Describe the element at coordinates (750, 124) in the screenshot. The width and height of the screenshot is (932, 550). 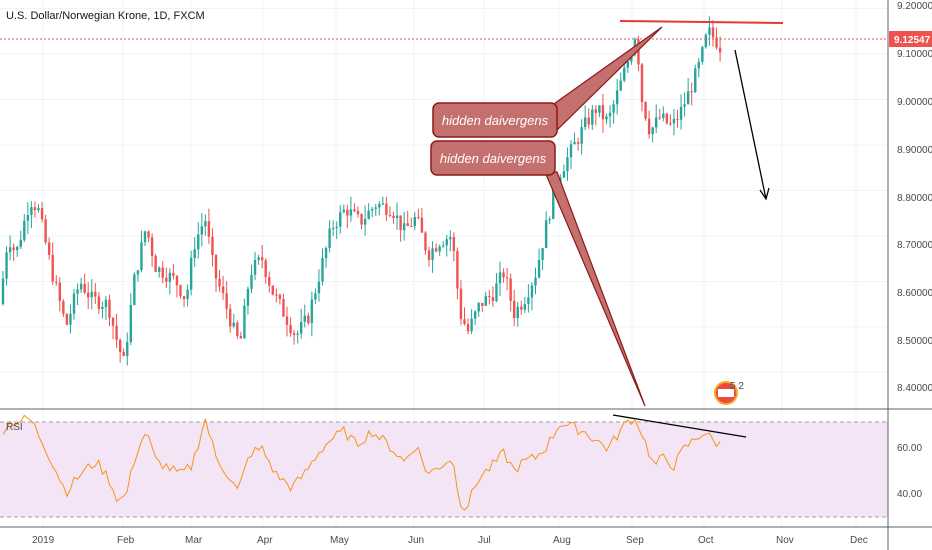
I see `projection-arrow-line` at that location.